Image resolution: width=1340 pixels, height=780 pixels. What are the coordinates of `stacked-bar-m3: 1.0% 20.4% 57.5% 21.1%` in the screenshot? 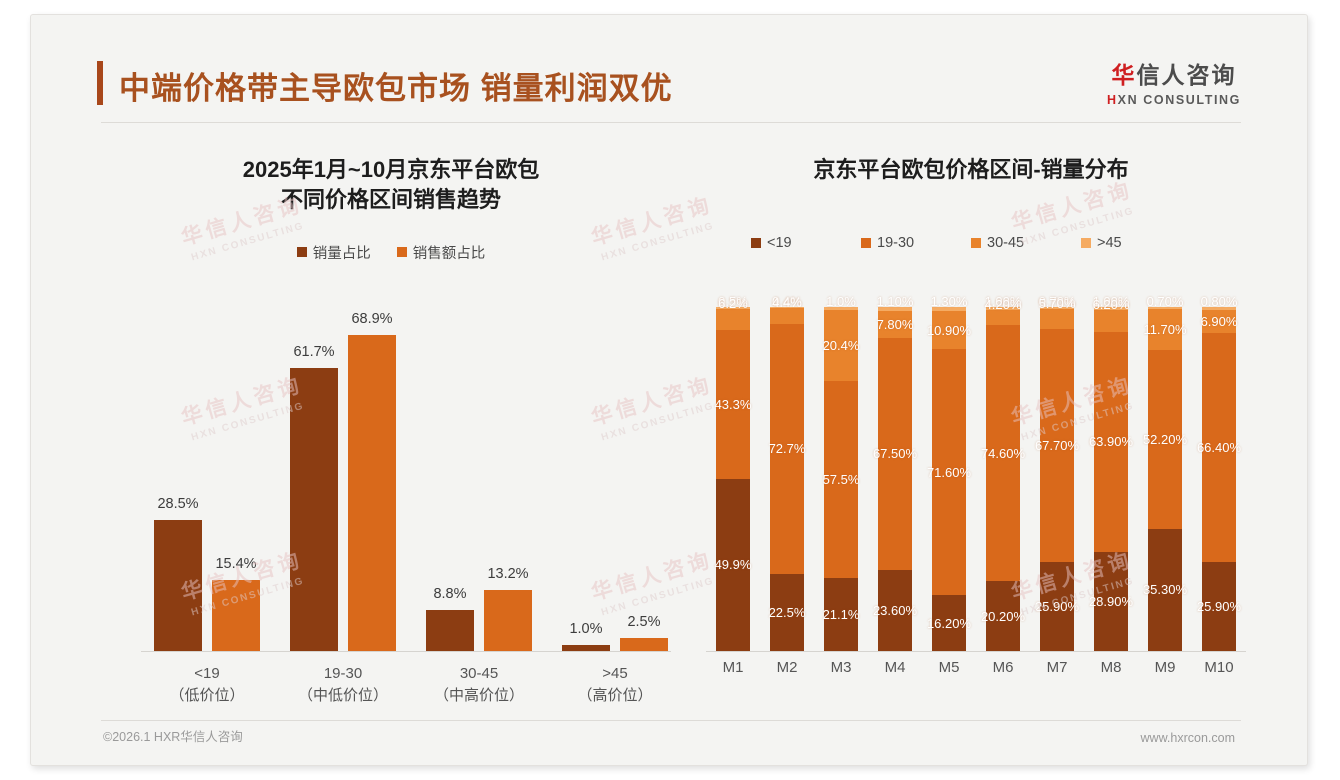 It's located at (841, 472).